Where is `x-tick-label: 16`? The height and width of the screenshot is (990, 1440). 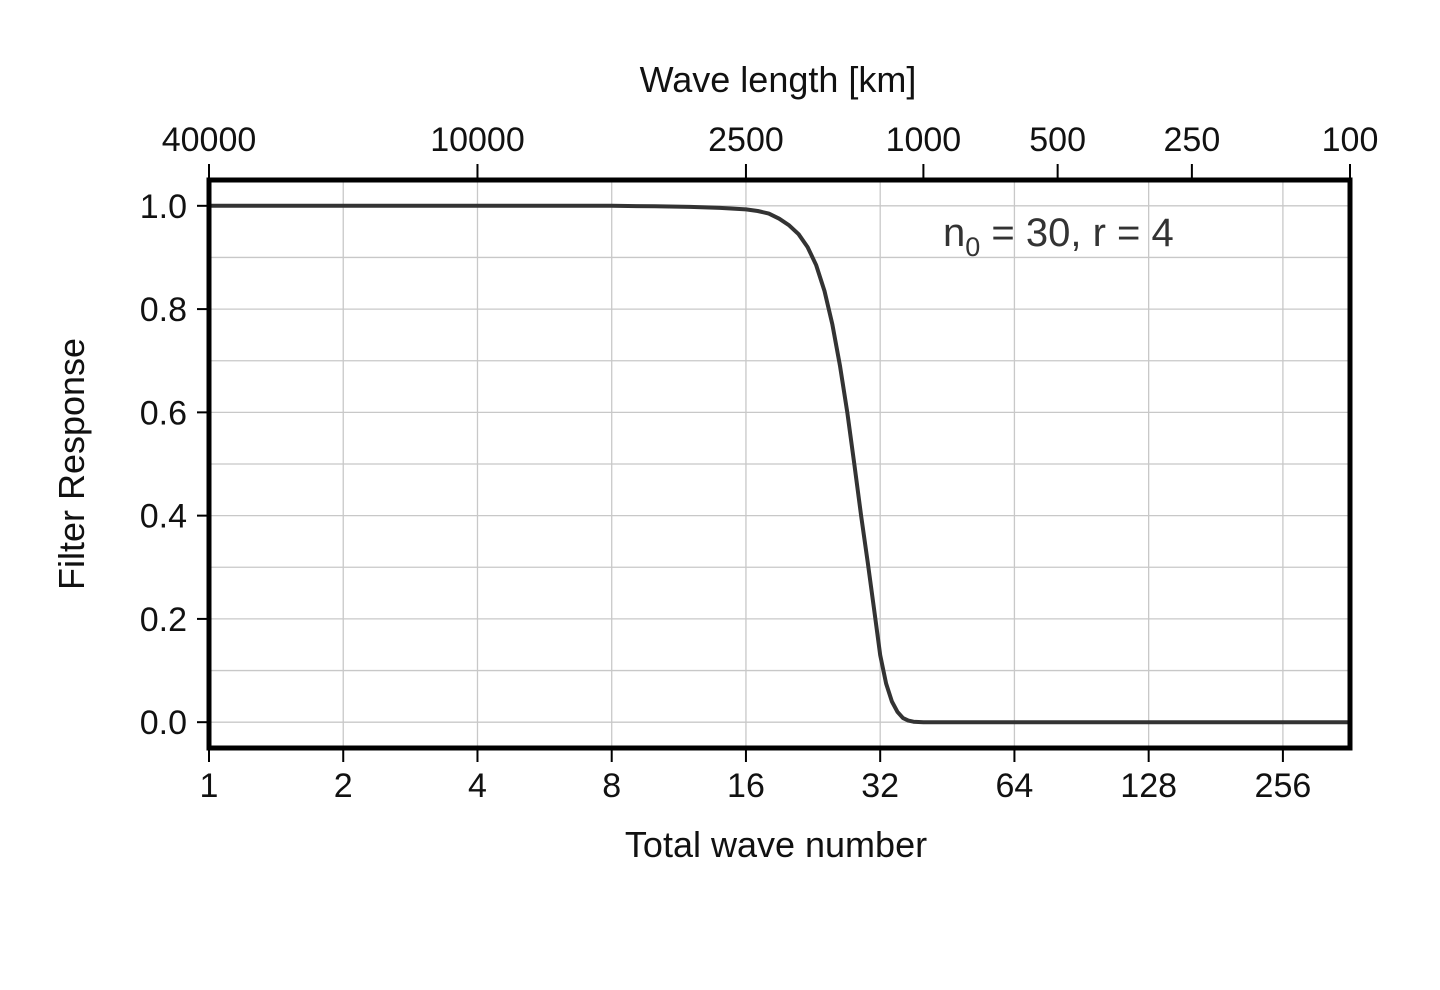 x-tick-label: 16 is located at coordinates (746, 786).